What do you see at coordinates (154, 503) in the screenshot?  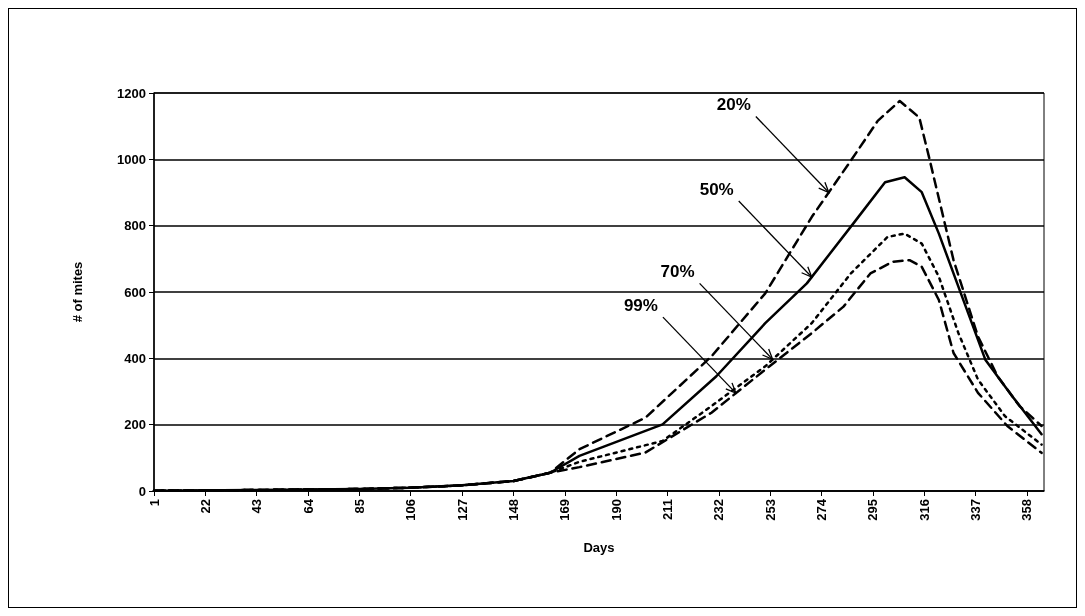 I see `x-tick-label: 1` at bounding box center [154, 503].